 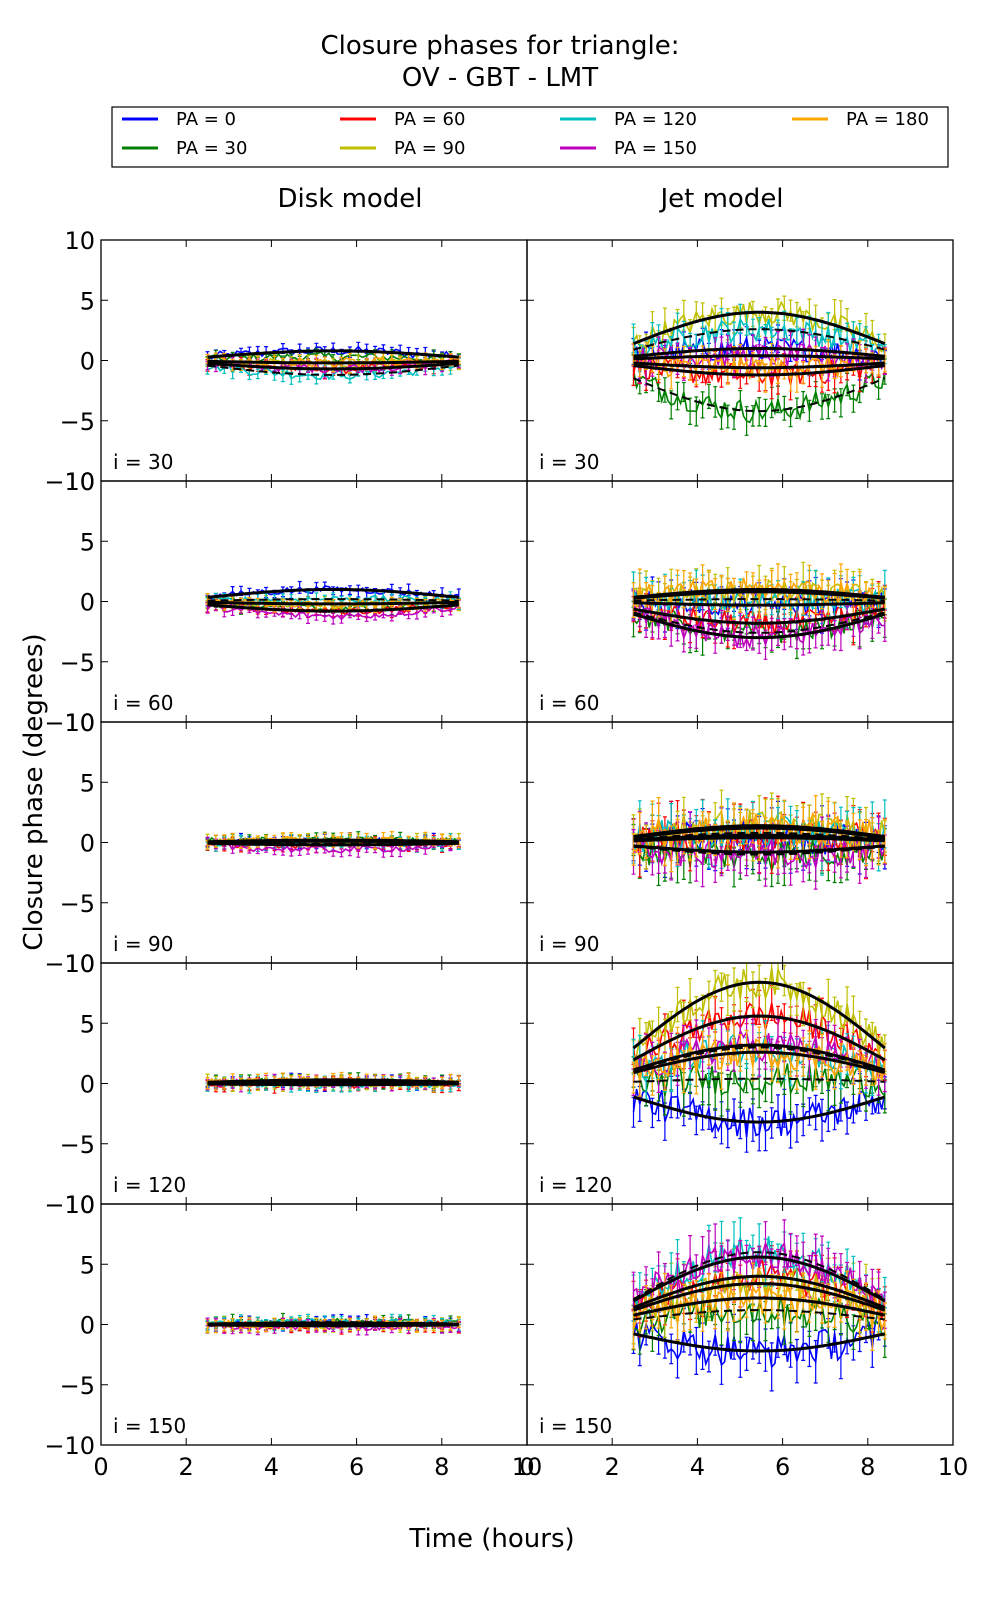 I want to click on panel-1-1: i = 60, so click(x=740, y=601).